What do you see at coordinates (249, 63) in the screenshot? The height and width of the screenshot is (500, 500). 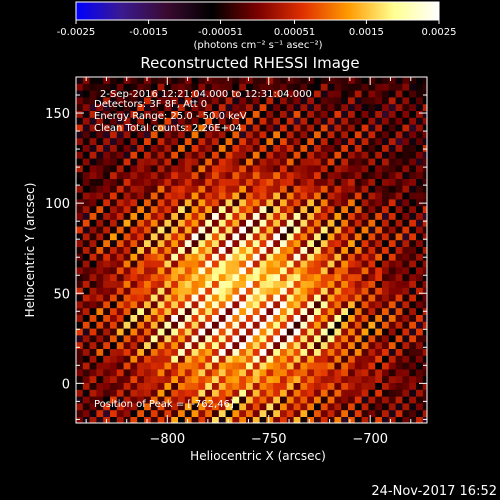 I see `chart-title: Reconstructed RHESSI Image` at bounding box center [249, 63].